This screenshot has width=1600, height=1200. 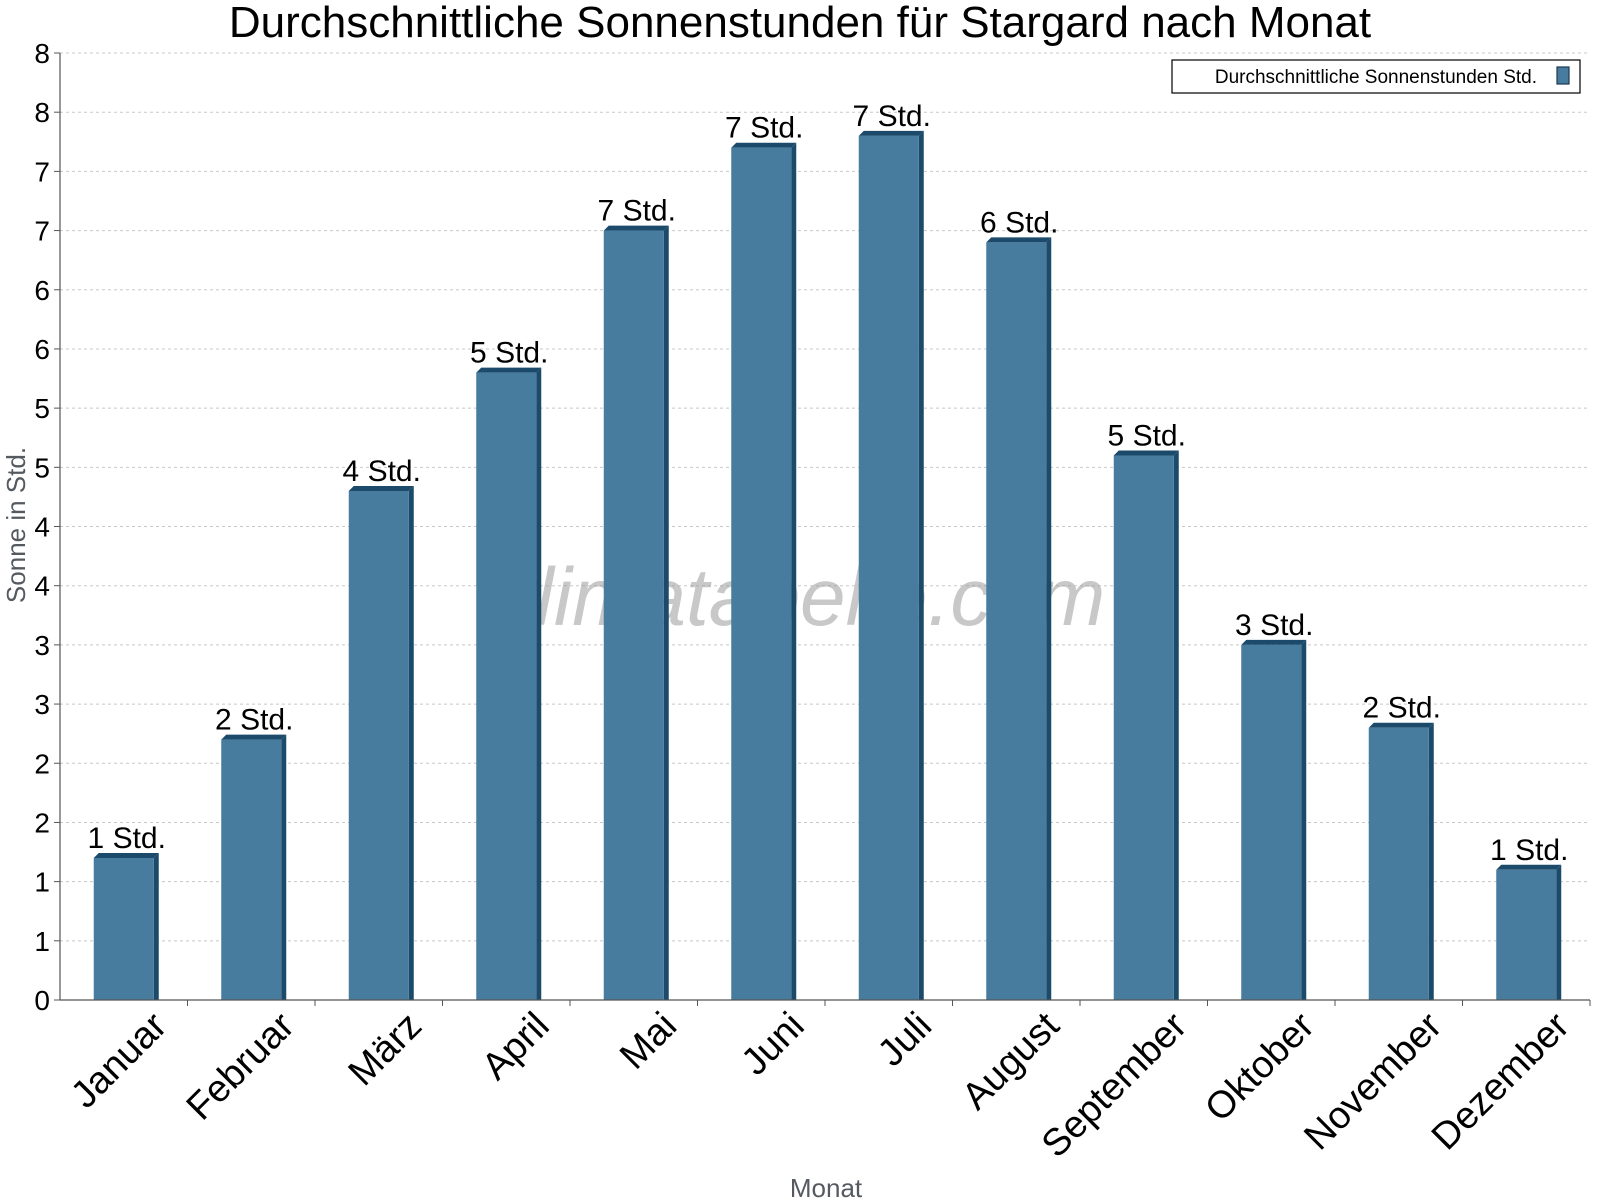 I want to click on y-tick-labels: 0 1 1 2 2 3 3 4 4 5 5 6 6 7 7 8 8, so click(x=42, y=527).